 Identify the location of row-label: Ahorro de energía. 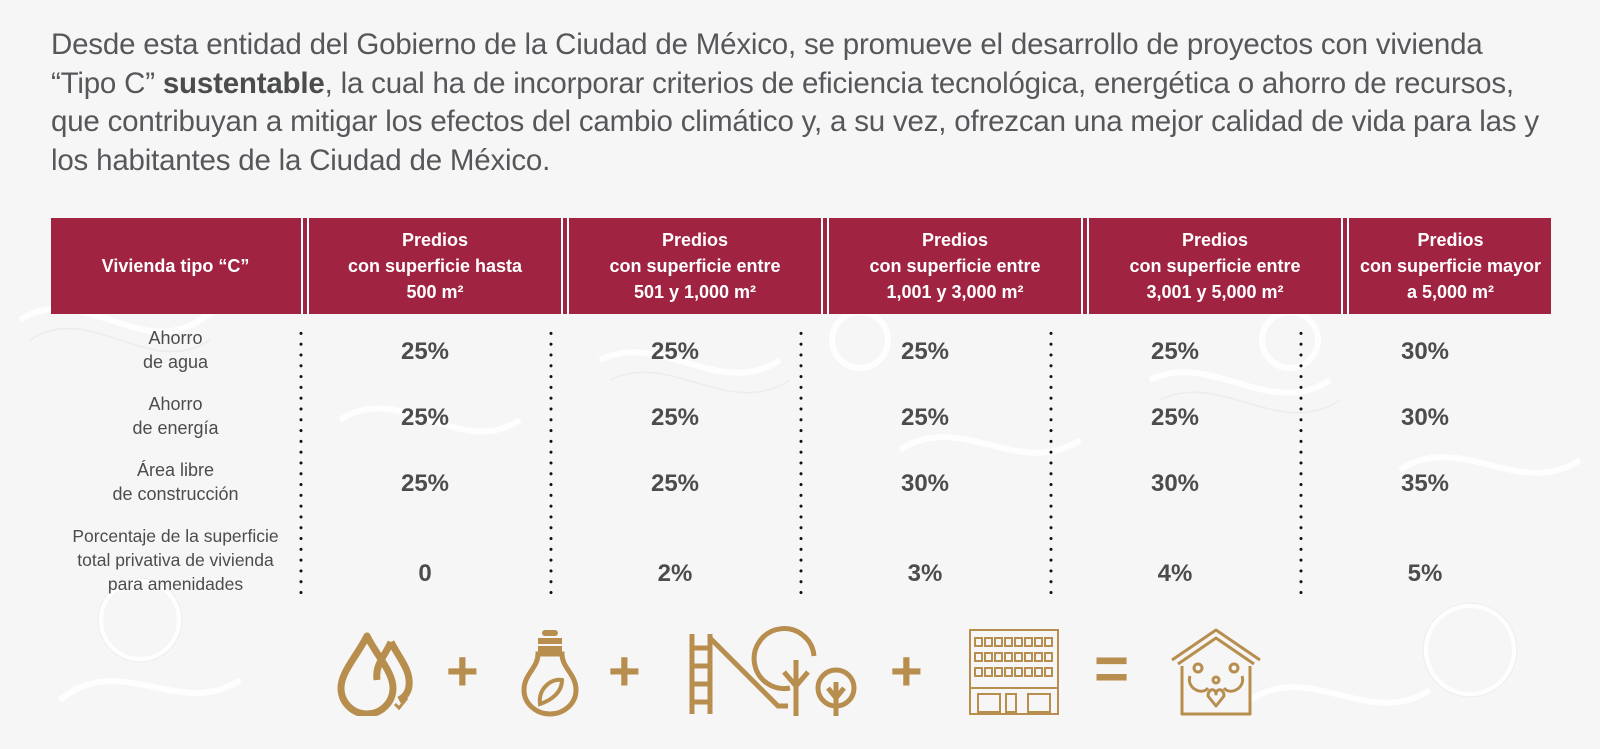
(175, 416).